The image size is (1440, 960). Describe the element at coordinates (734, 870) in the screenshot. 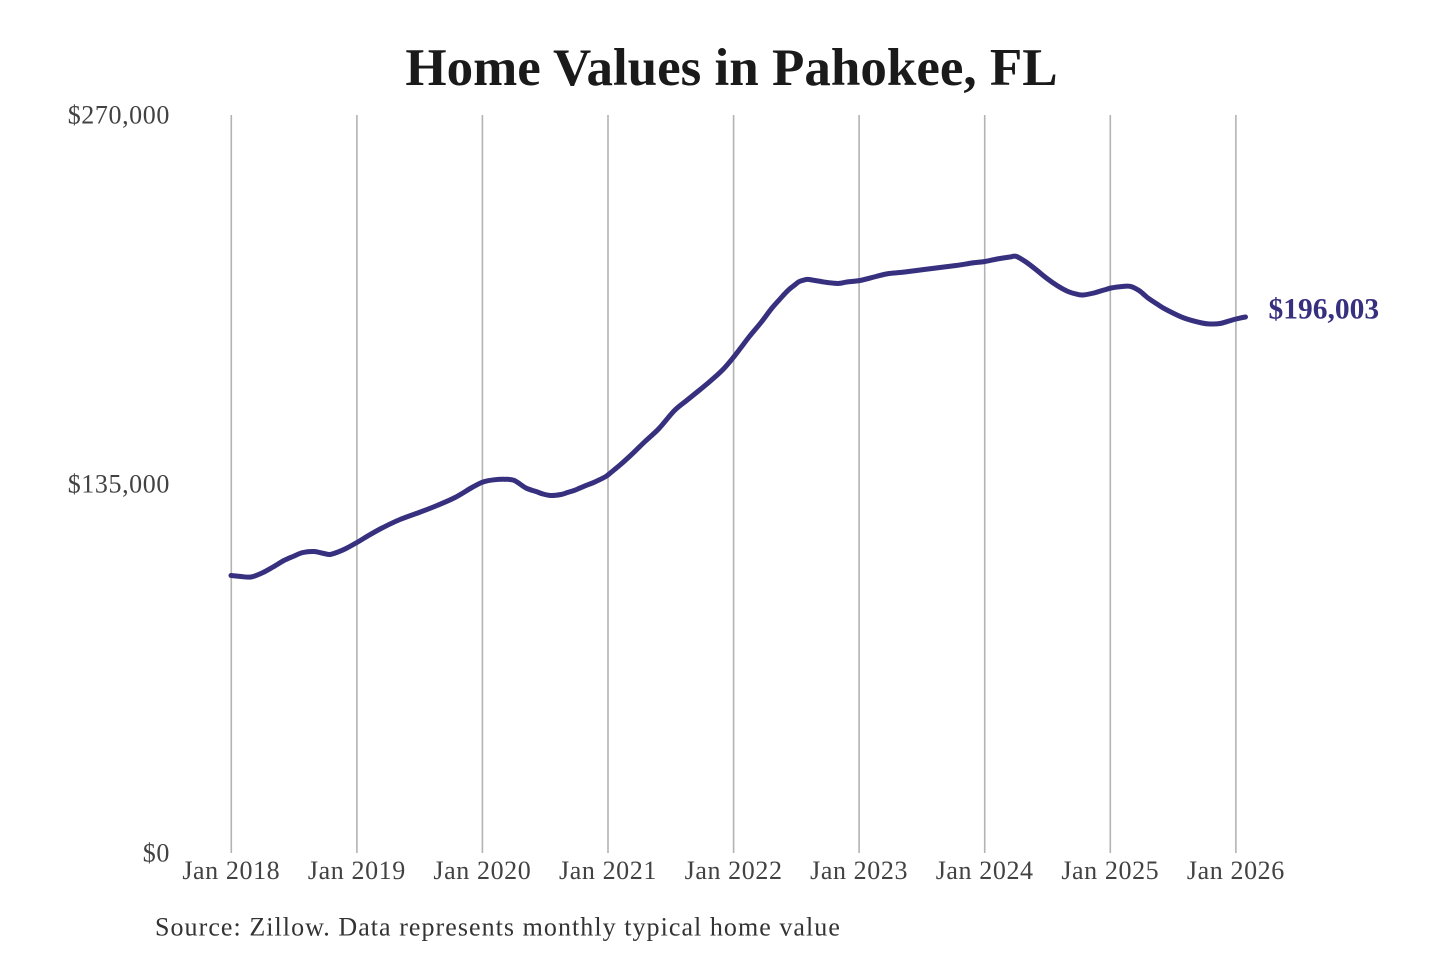

I see `svg-text: Jan 2022` at that location.